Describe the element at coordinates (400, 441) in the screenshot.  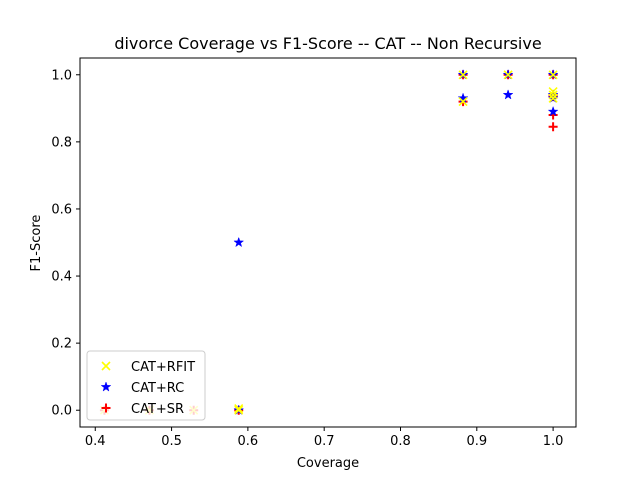
I see `x-tick-label: 0.8` at that location.